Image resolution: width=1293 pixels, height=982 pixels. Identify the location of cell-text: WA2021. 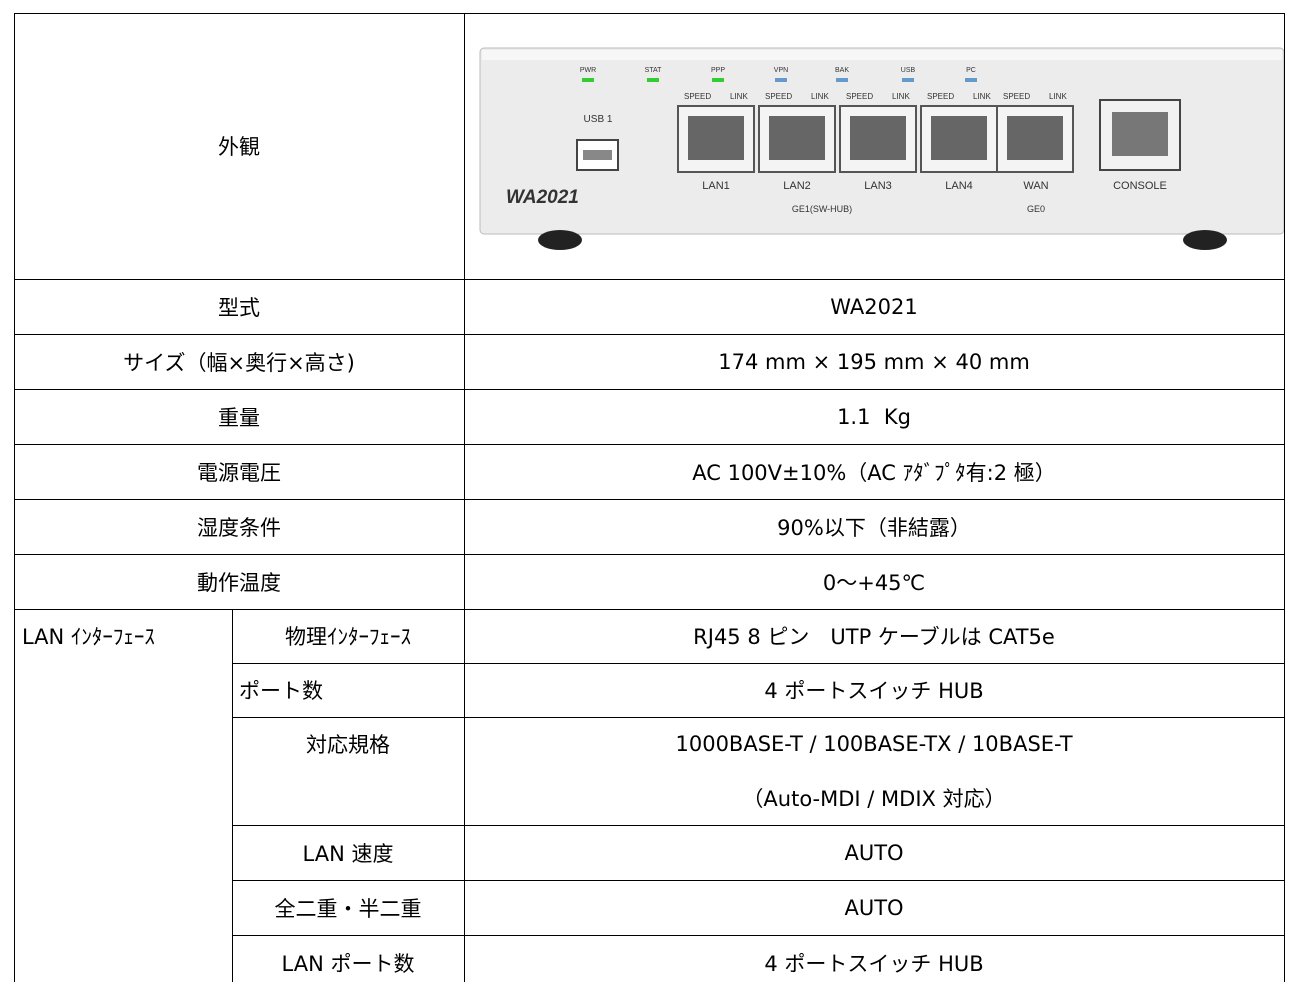
(874, 306).